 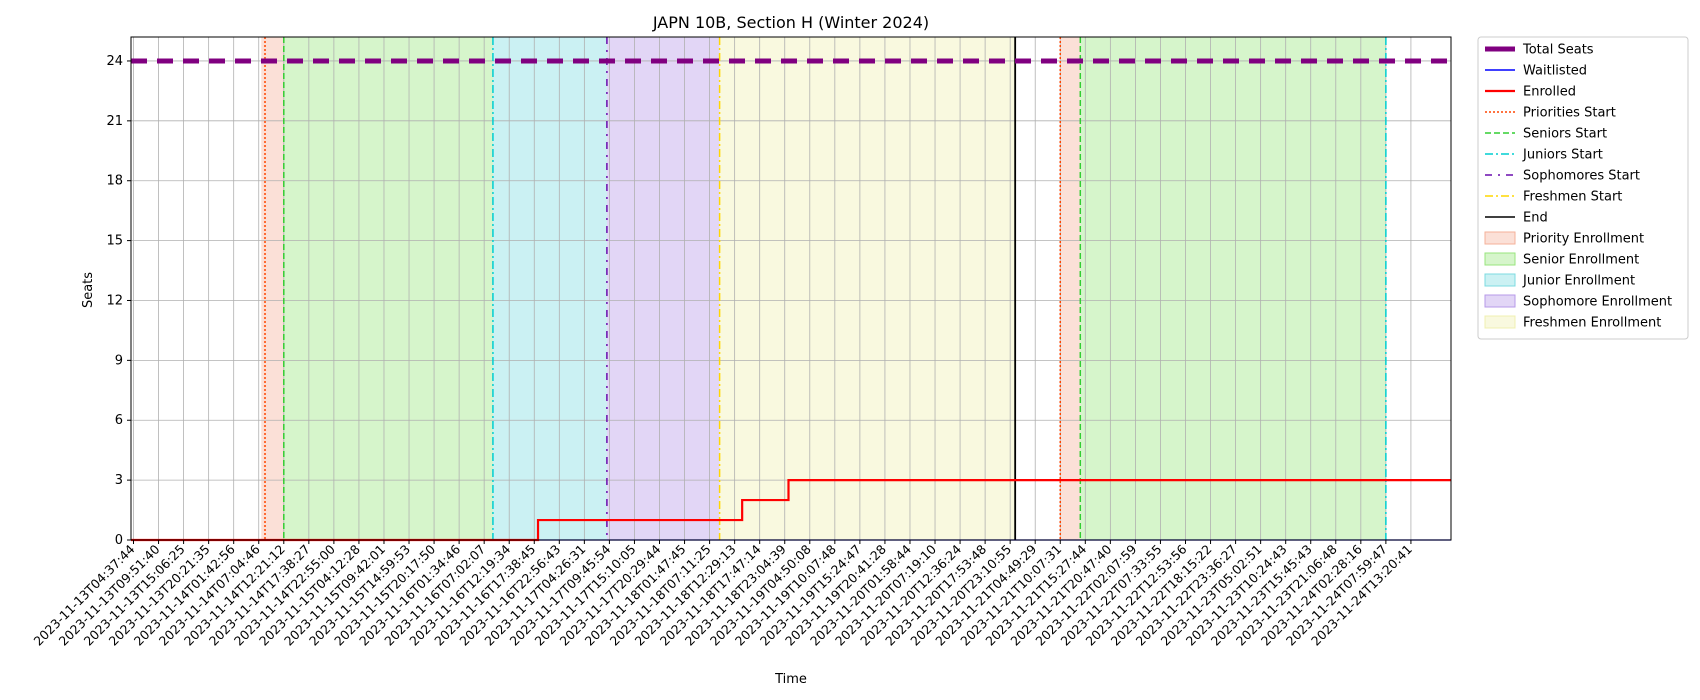 I want to click on legend-label: Juniors Start, so click(x=1562, y=155).